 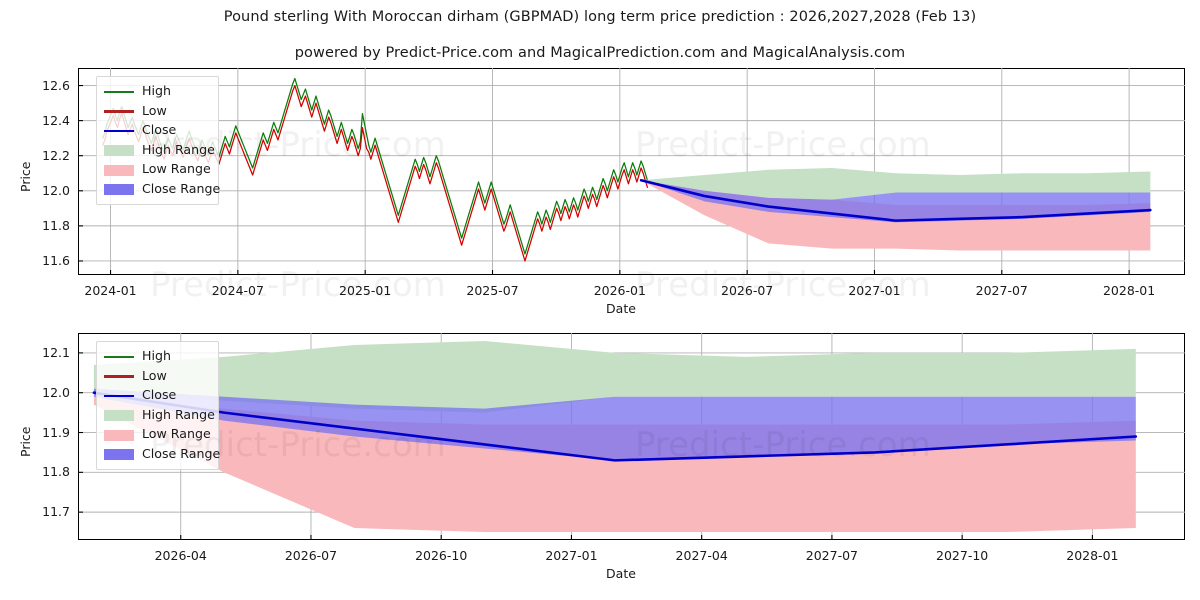 I want to click on top-legend-item-high: High, so click(x=156, y=92).